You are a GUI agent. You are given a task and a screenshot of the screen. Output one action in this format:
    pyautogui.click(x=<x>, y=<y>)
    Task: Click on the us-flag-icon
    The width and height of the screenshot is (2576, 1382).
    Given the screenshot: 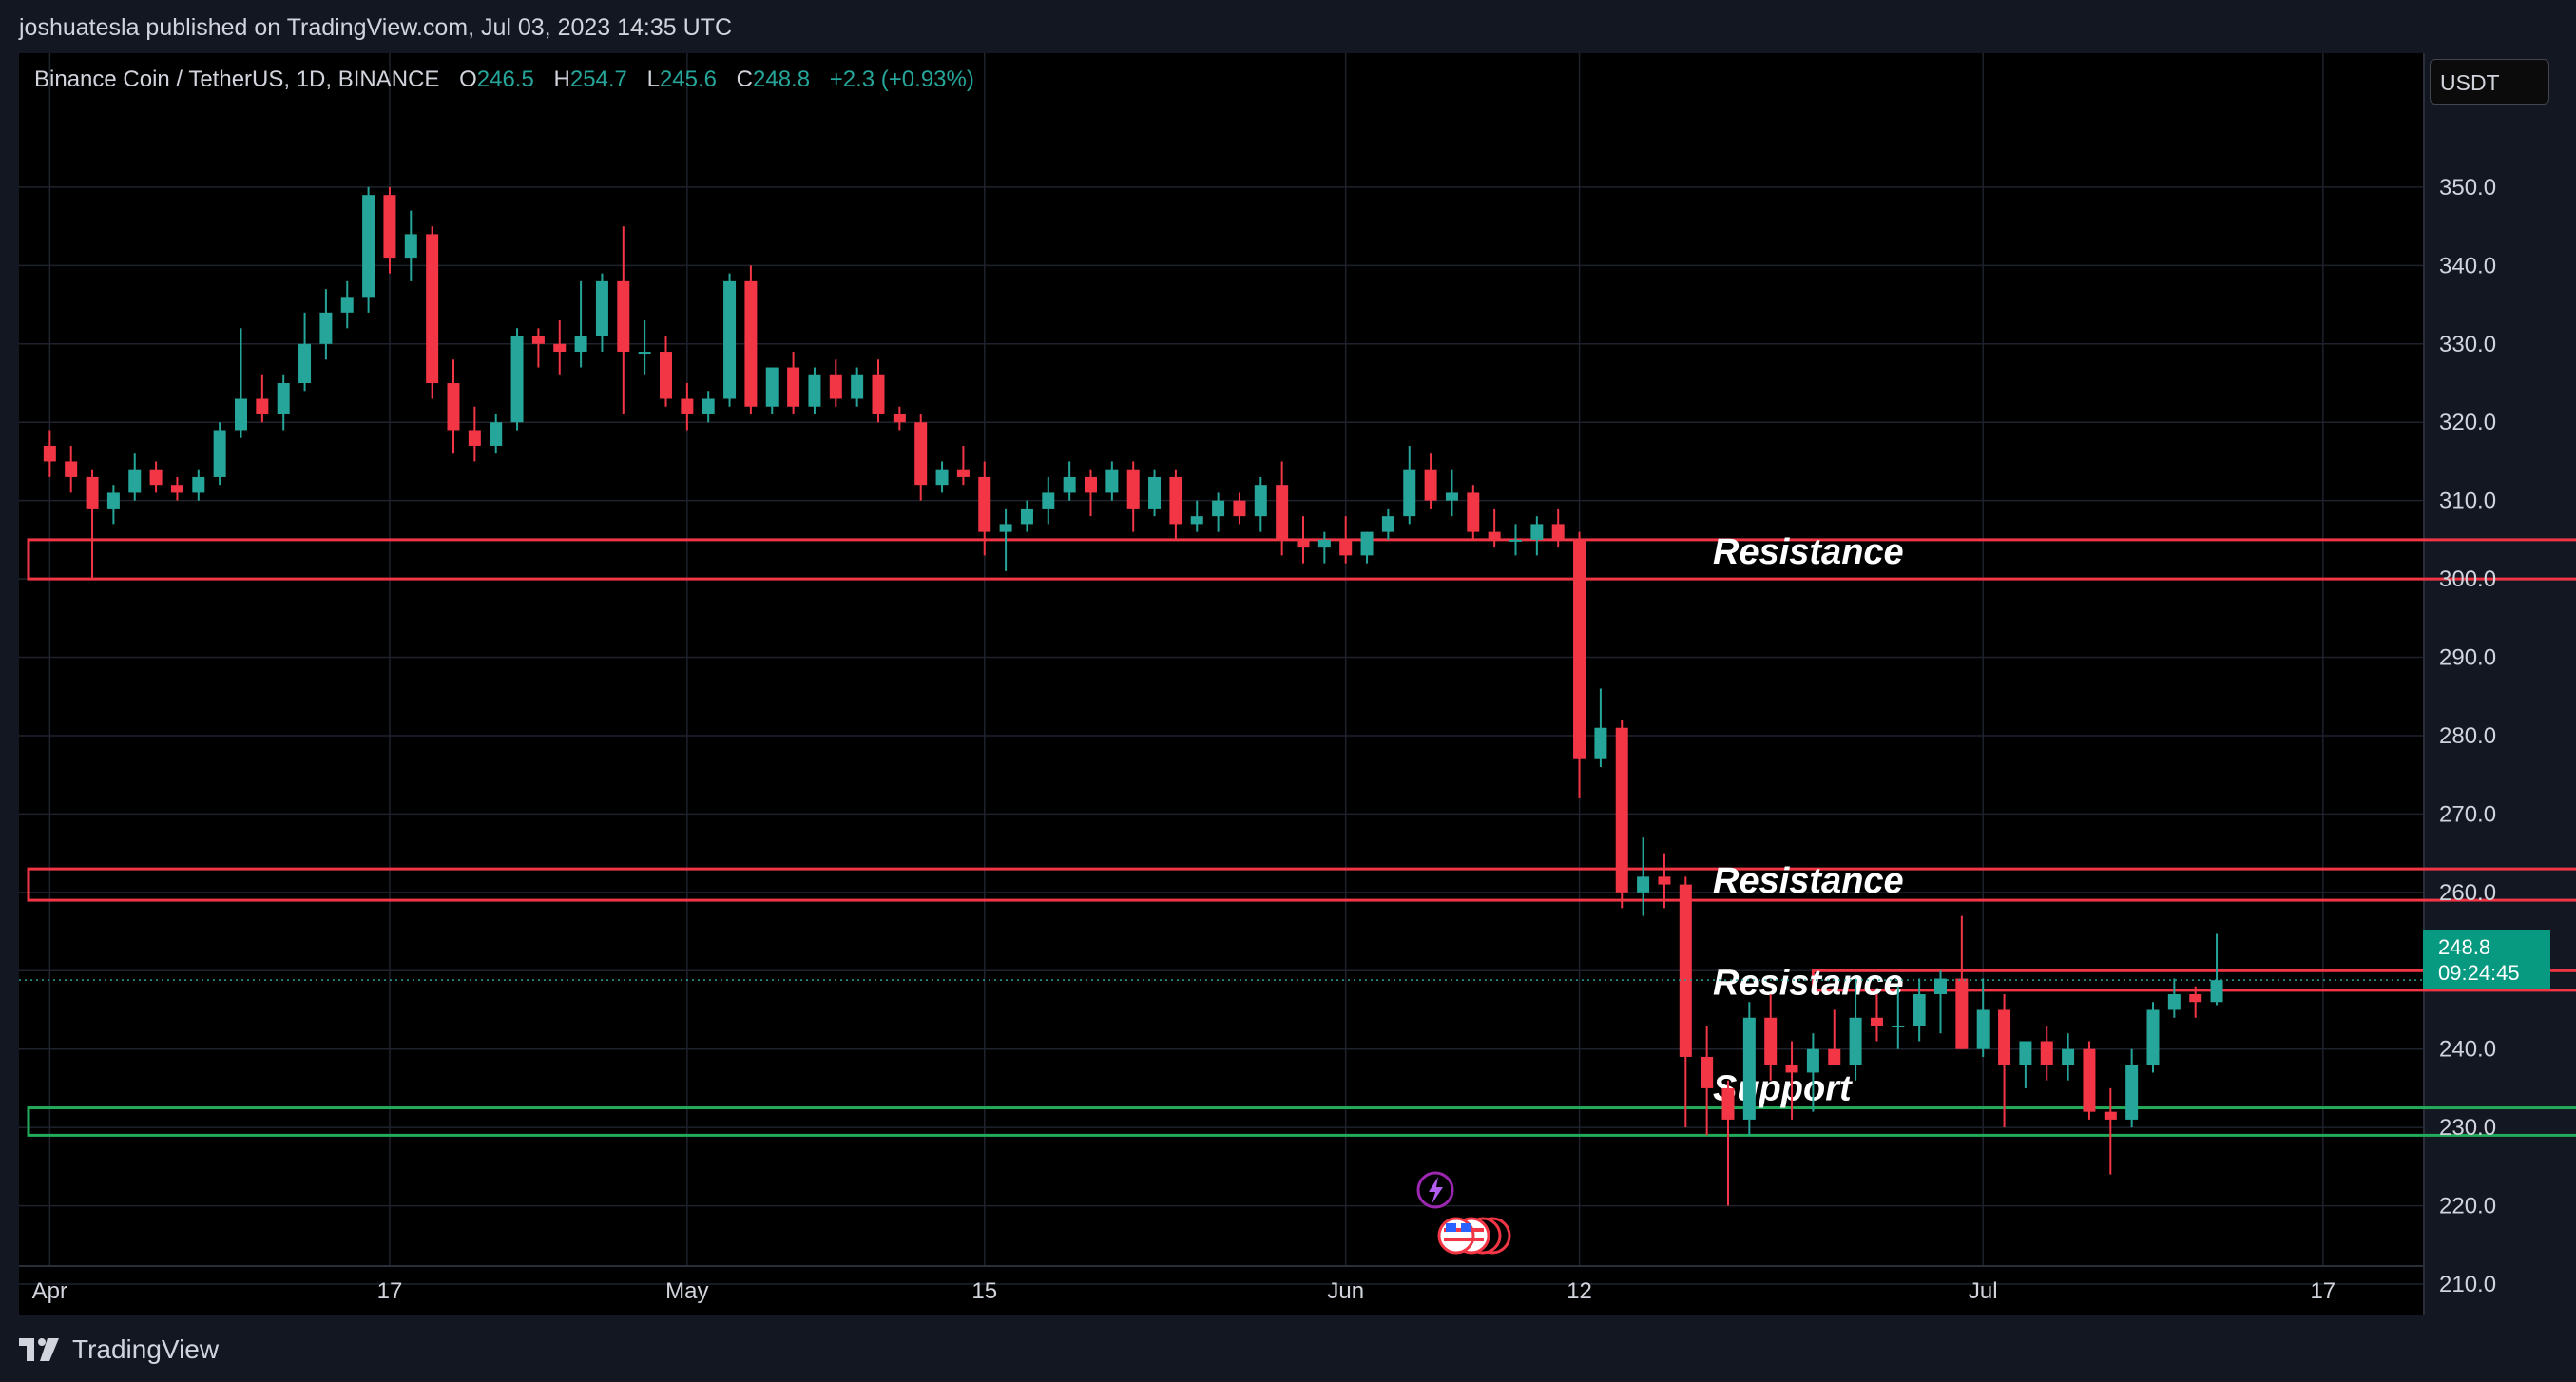 What is the action you would take?
    pyautogui.click(x=1474, y=1236)
    